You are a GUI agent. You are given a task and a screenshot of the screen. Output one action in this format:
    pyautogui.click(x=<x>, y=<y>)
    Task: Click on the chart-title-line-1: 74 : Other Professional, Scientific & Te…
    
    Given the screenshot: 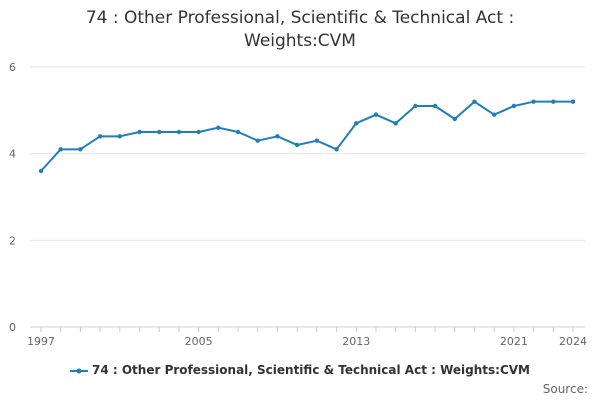 What is the action you would take?
    pyautogui.click(x=300, y=18)
    